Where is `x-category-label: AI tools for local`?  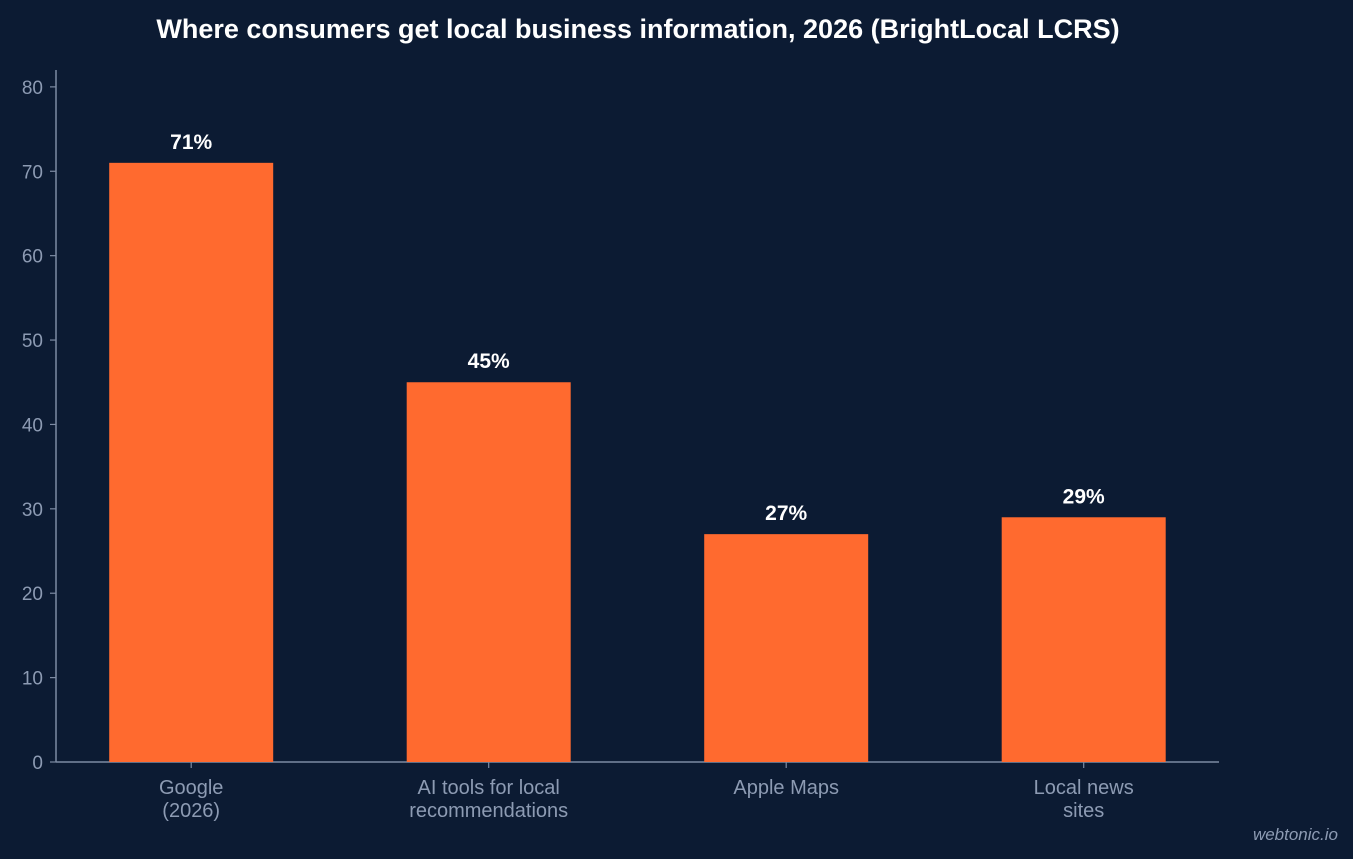
x-category-label: AI tools for local is located at coordinates (489, 788).